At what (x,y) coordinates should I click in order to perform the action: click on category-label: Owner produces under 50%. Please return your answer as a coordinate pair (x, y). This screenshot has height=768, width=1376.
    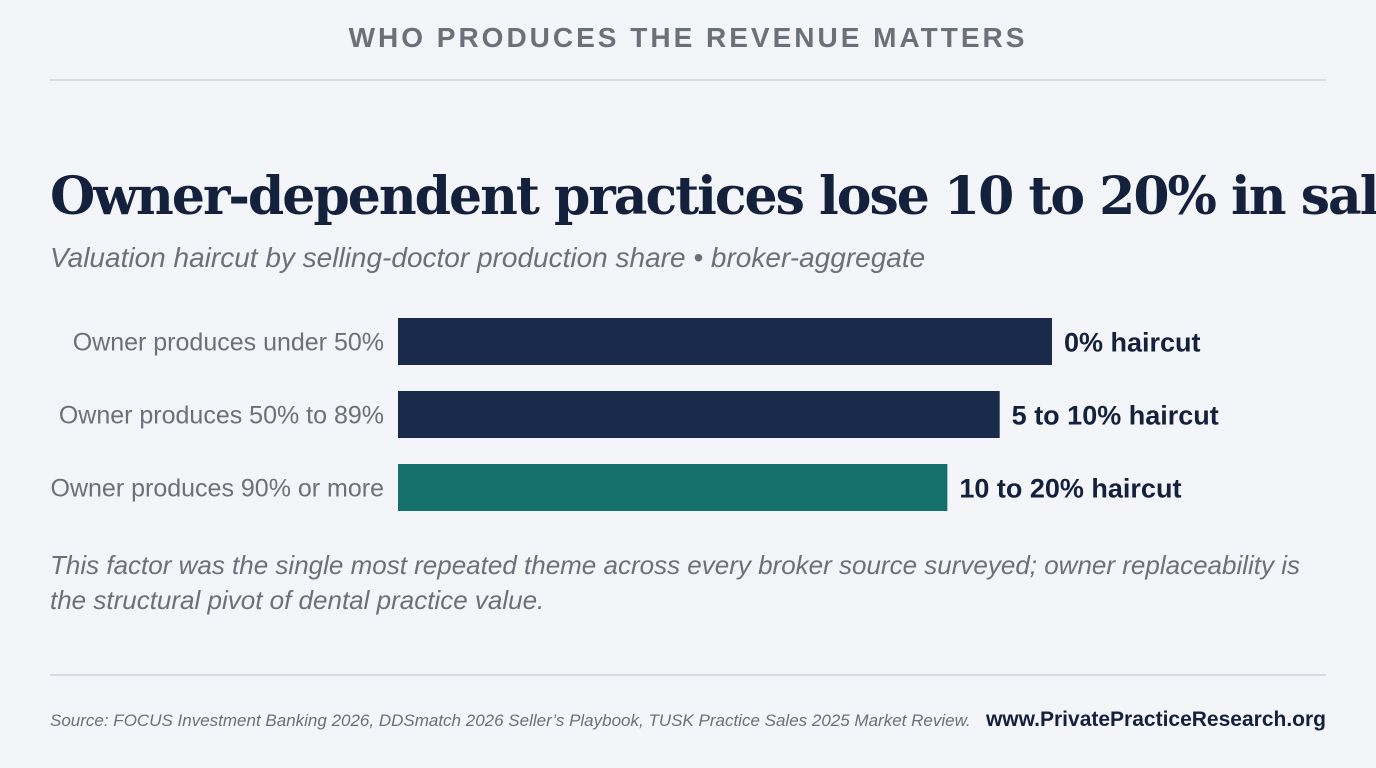
    Looking at the image, I should click on (228, 343).